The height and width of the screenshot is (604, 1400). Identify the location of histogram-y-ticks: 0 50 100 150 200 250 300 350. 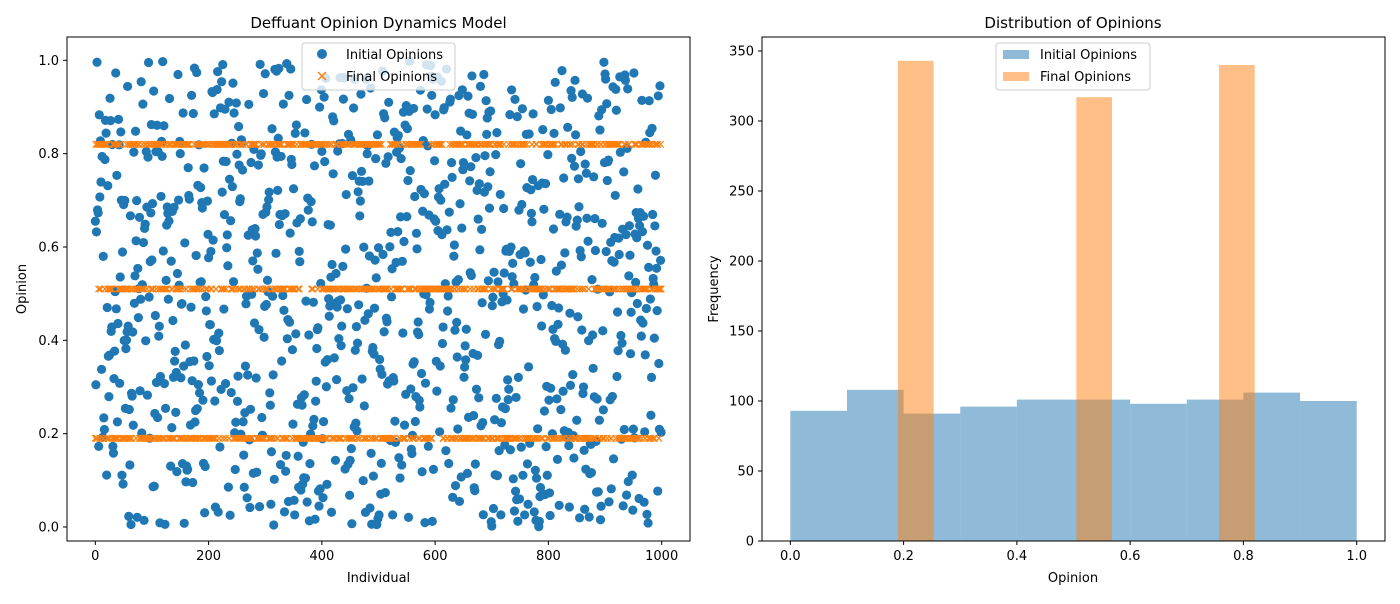
(745, 297).